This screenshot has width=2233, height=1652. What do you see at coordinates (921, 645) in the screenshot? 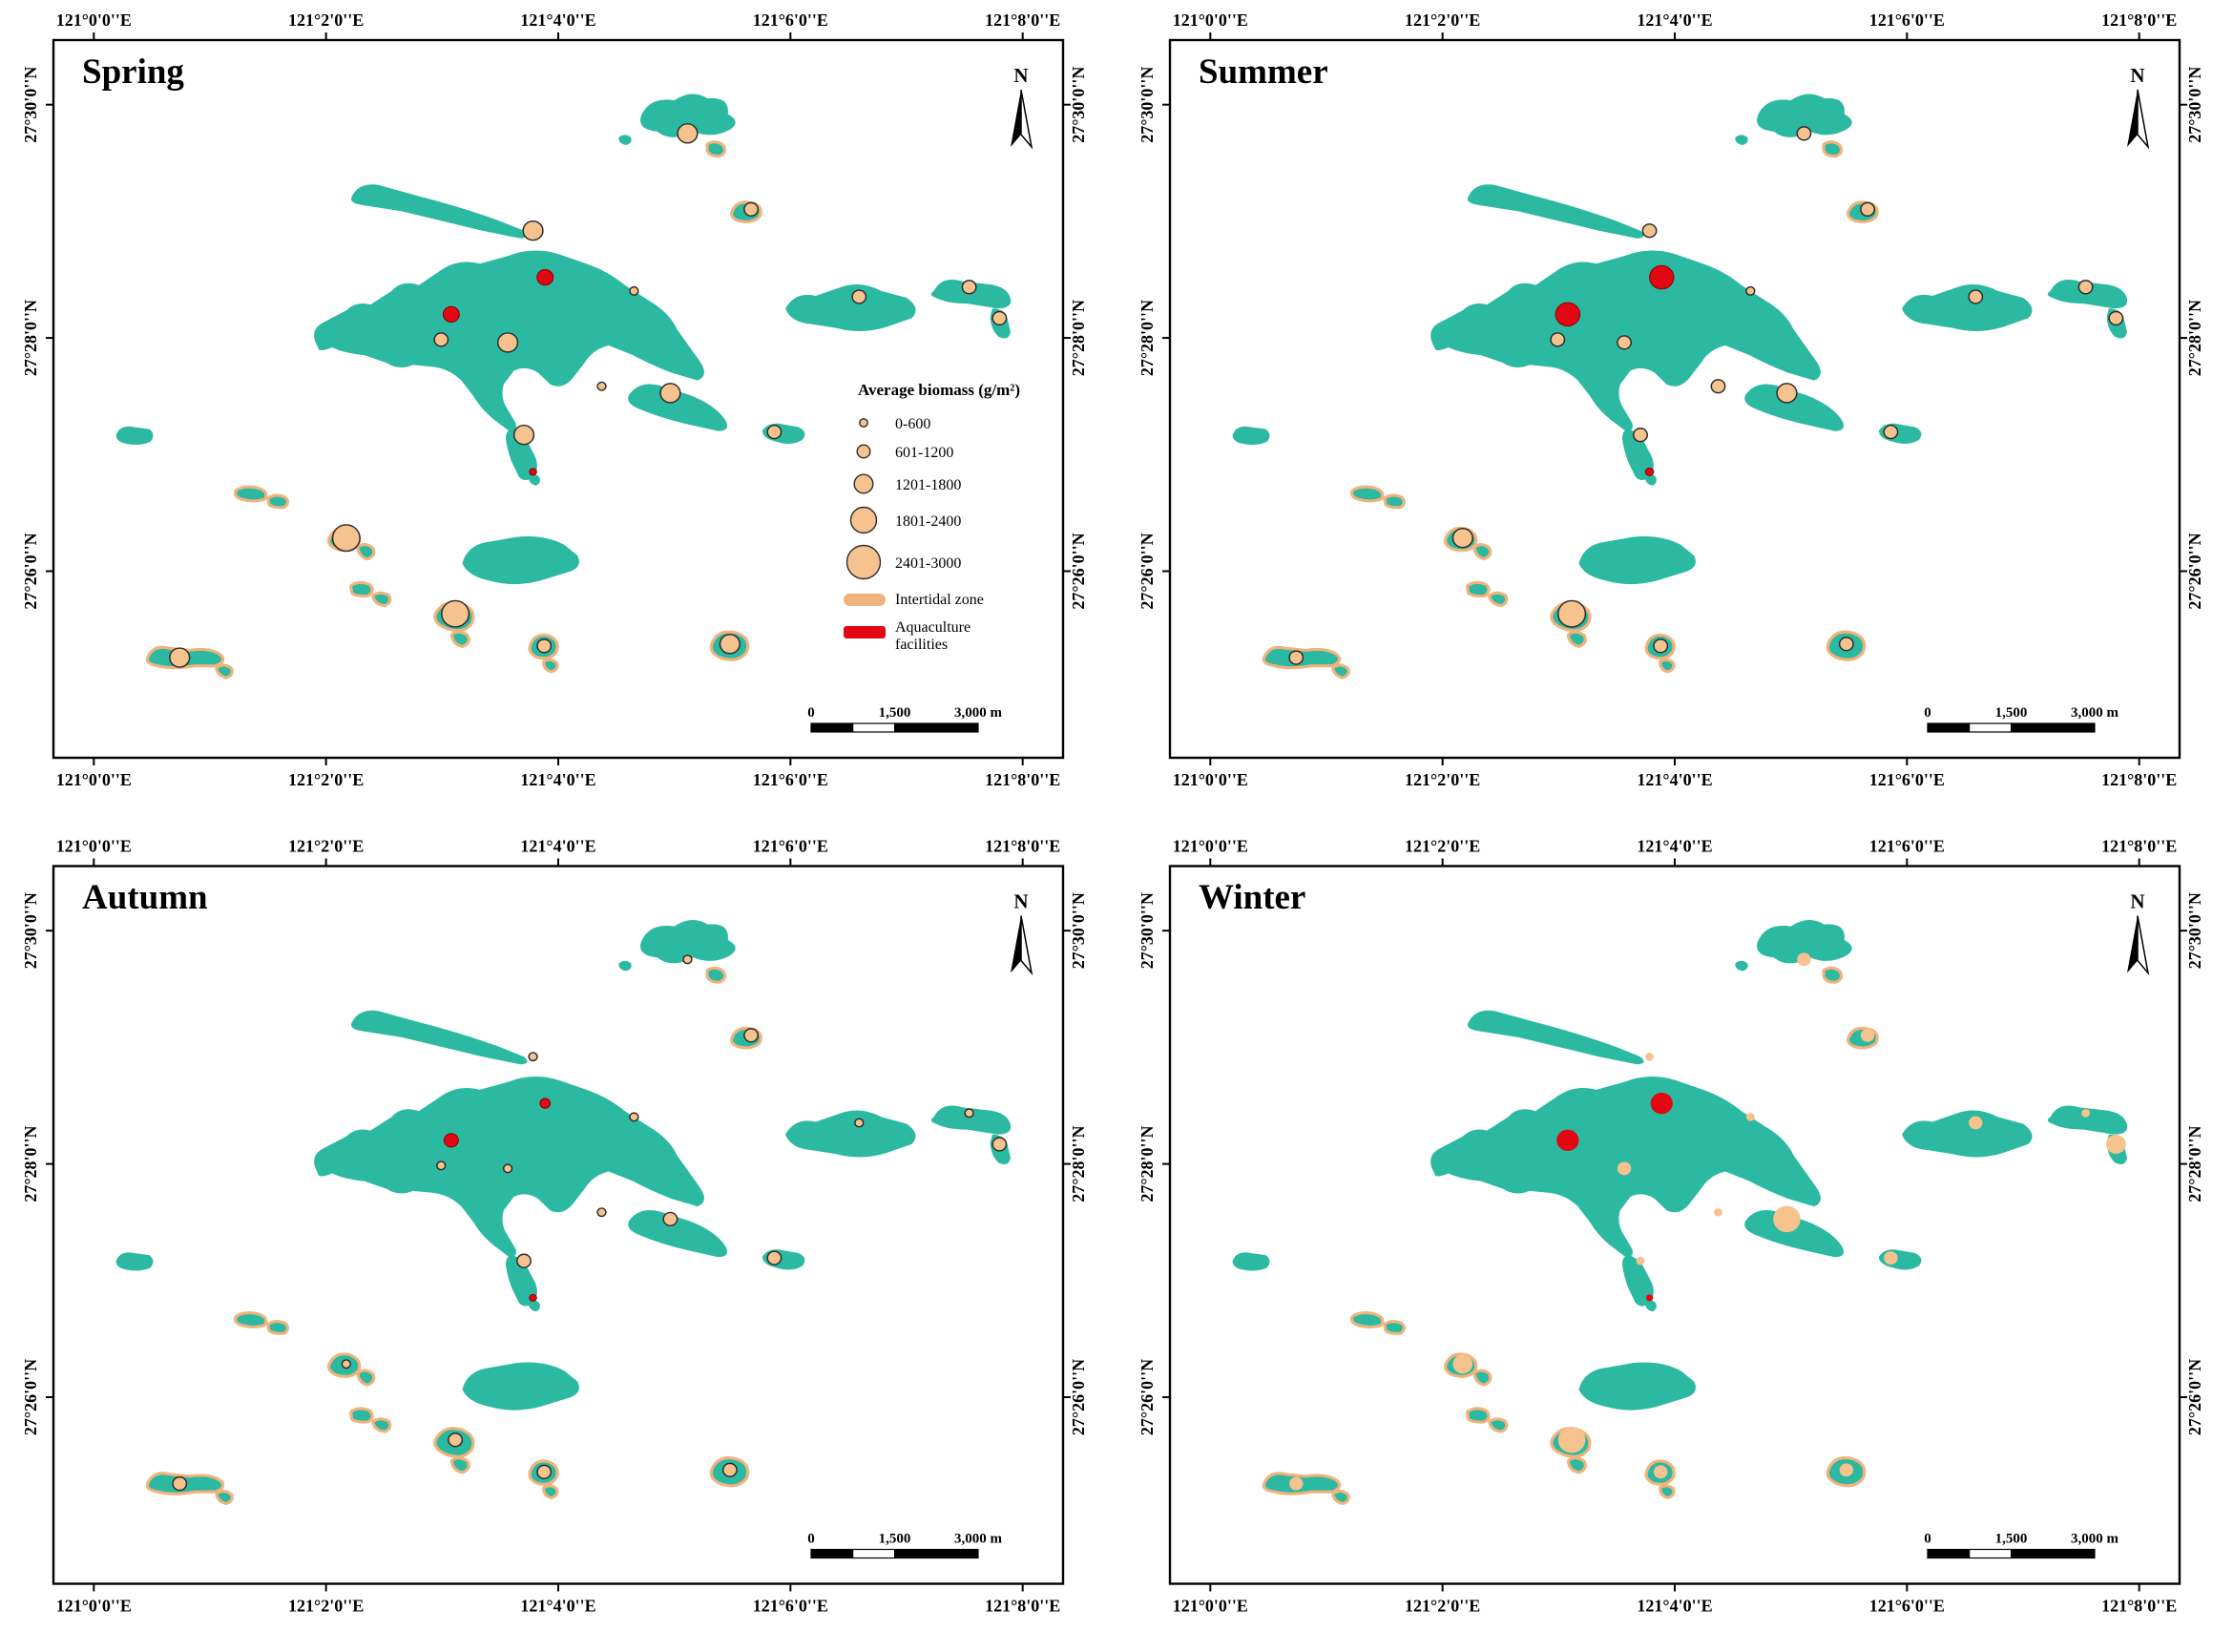
I see `legend-aquaculture-label: facilities` at bounding box center [921, 645].